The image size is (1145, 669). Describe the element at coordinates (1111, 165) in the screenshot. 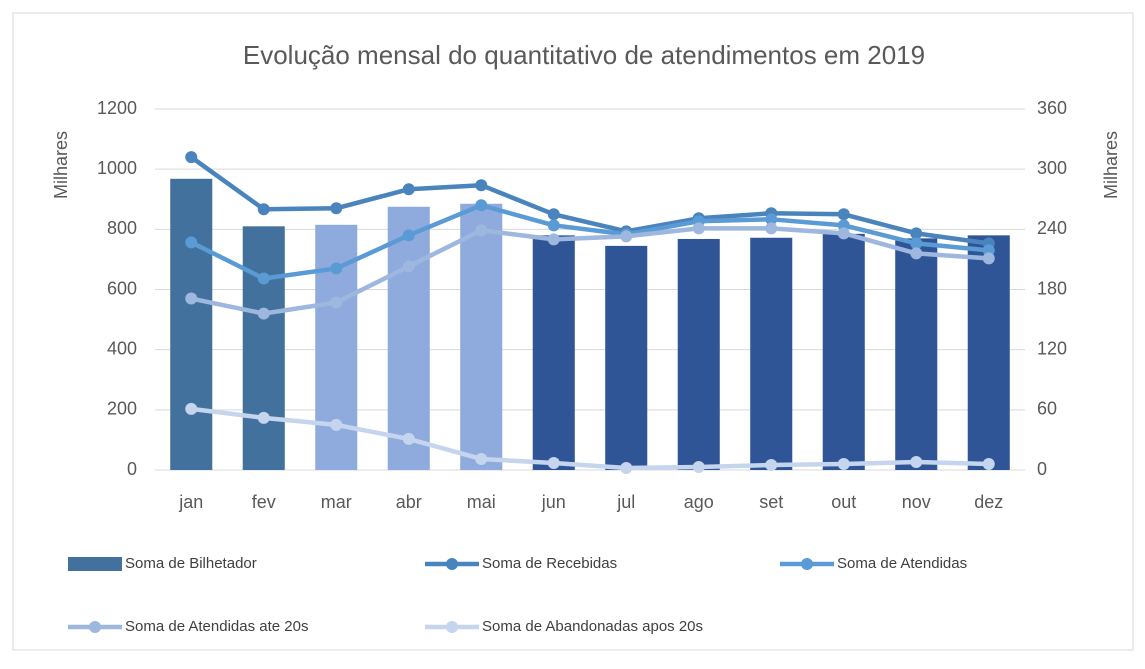

I see `y2-axis-title: Milhares` at that location.